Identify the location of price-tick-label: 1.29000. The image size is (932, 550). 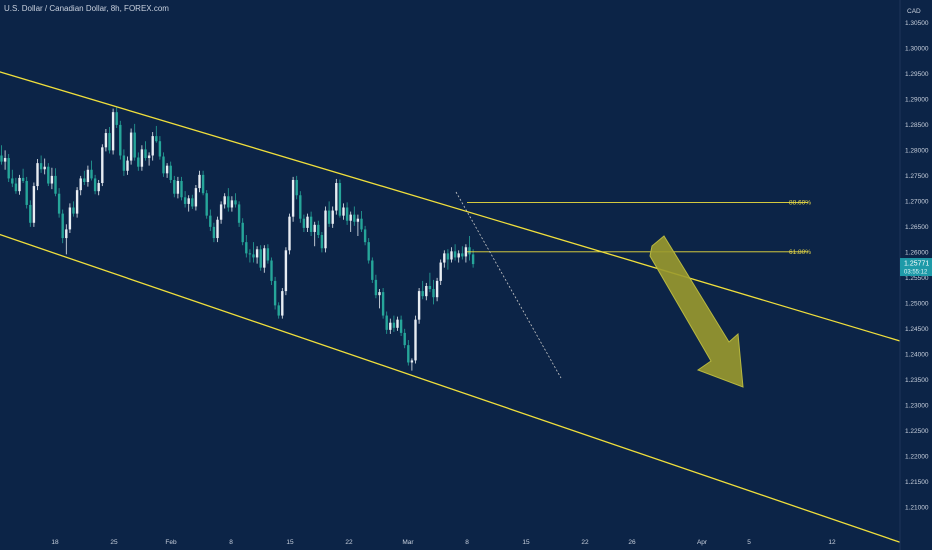
(917, 100).